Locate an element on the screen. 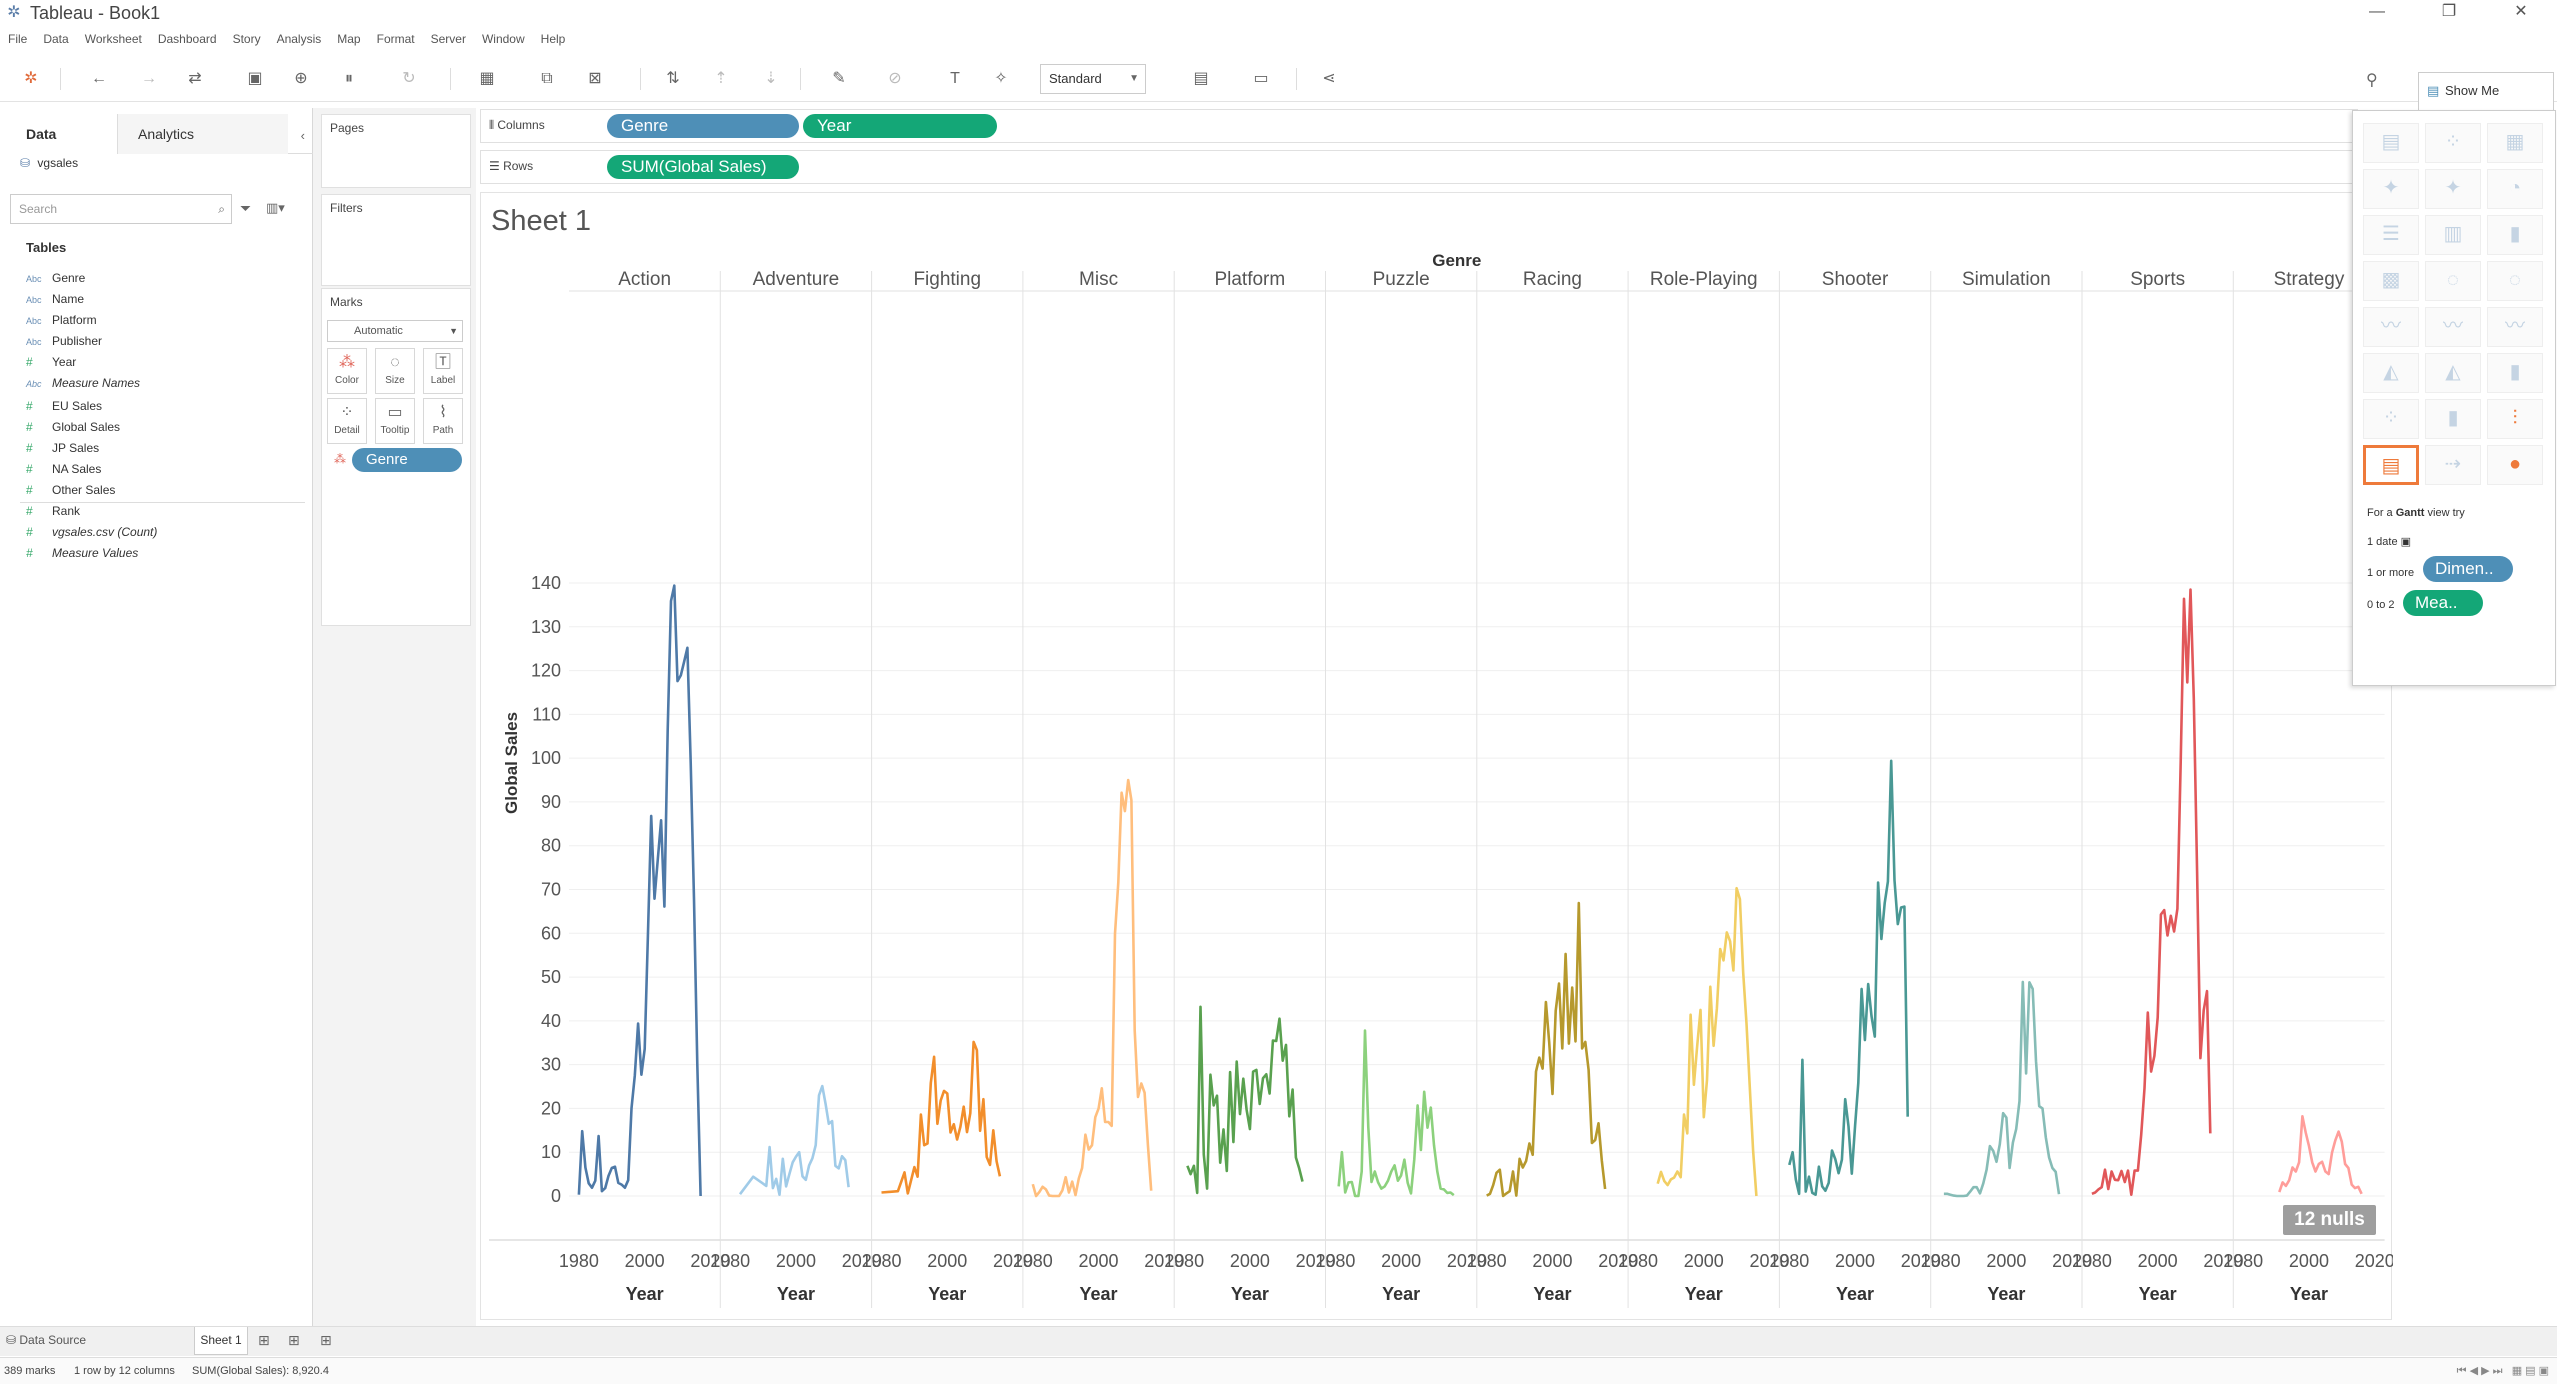 The width and height of the screenshot is (2557, 1384). field-vgsales-csv-count-: # vgsales.csv (Count) is located at coordinates (91, 532).